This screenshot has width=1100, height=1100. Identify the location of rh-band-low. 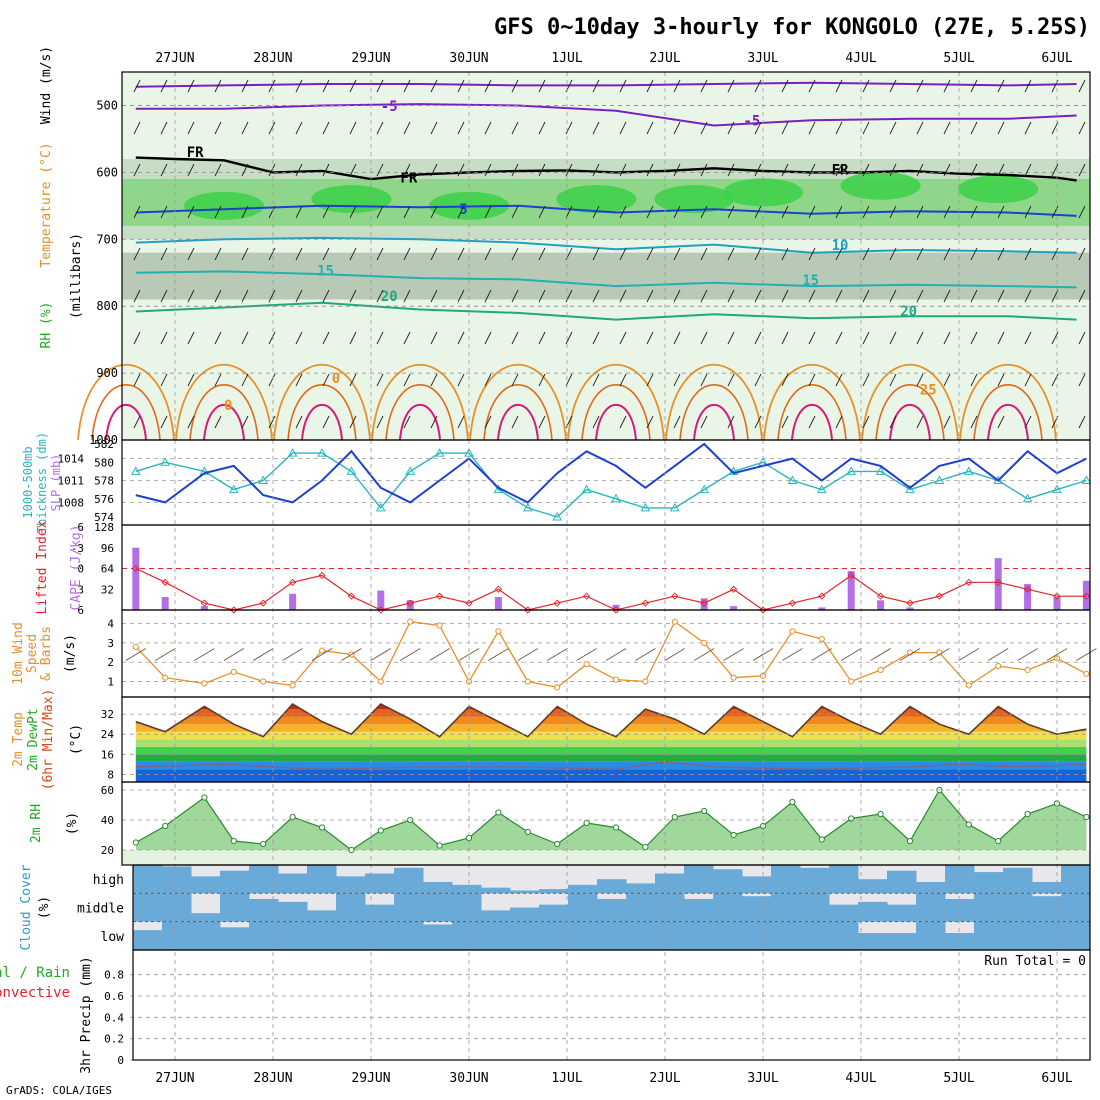
(606, 276).